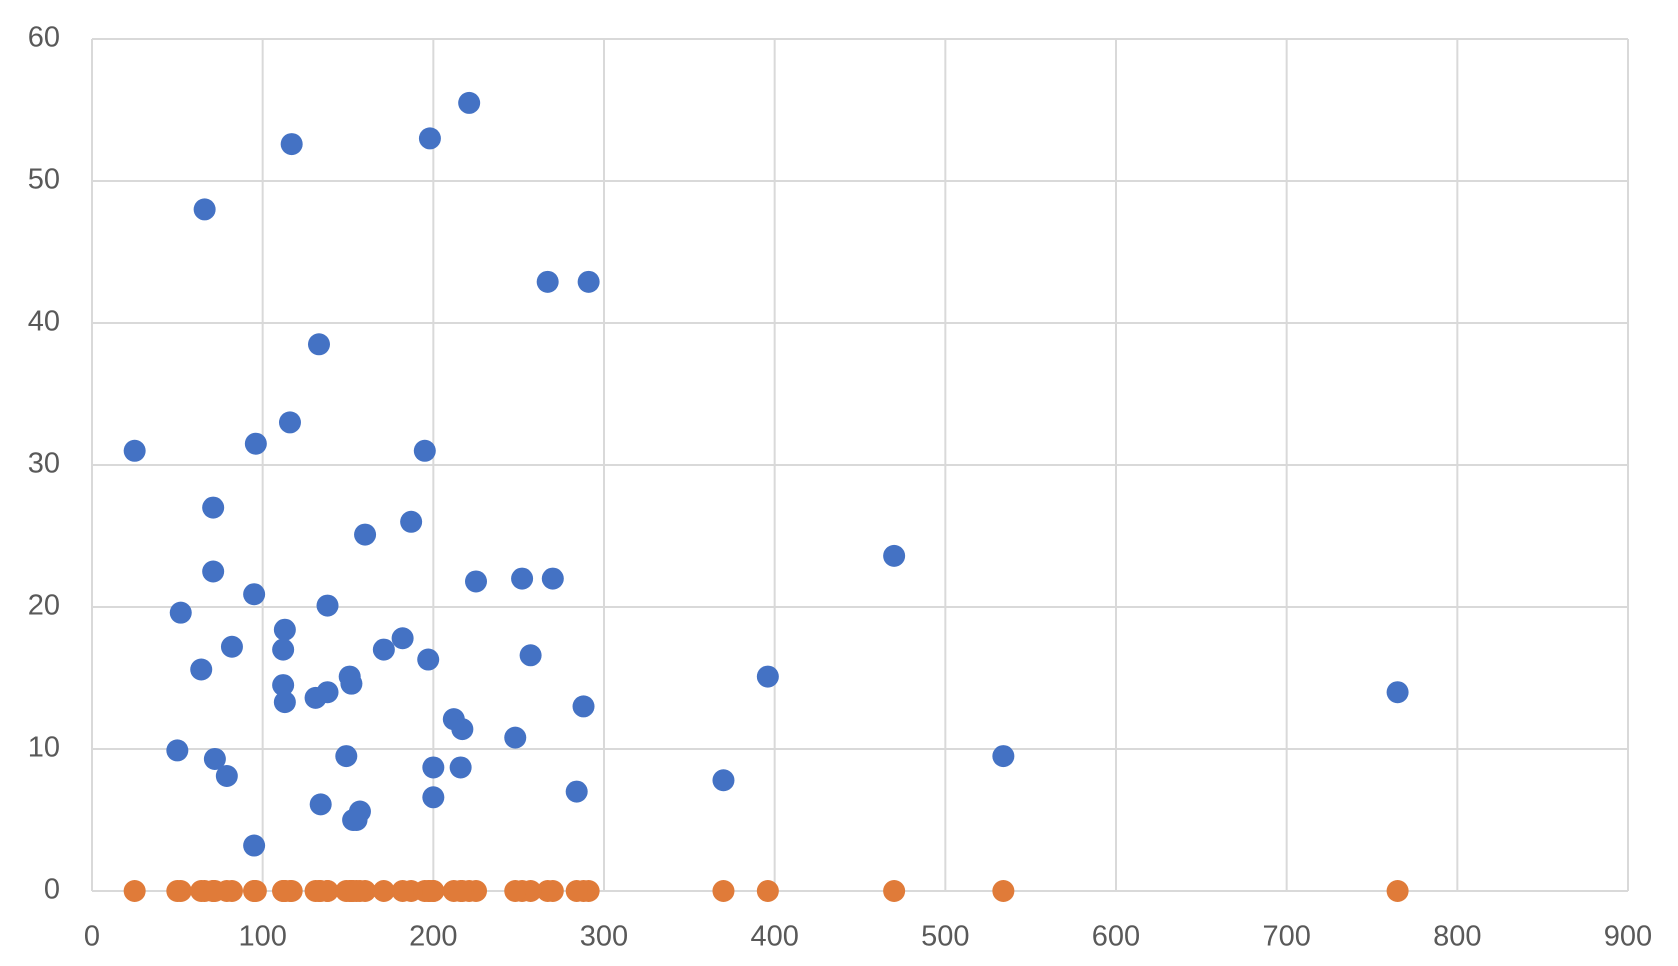 This screenshot has height=966, width=1678. Describe the element at coordinates (92, 937) in the screenshot. I see `x-tick-label: 0` at that location.